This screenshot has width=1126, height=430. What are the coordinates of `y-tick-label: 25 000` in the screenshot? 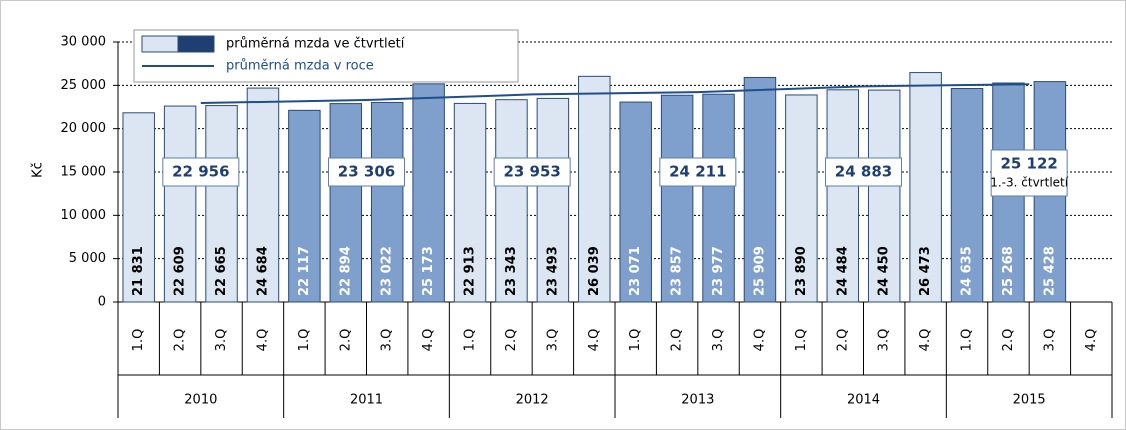 It's located at (84, 85).